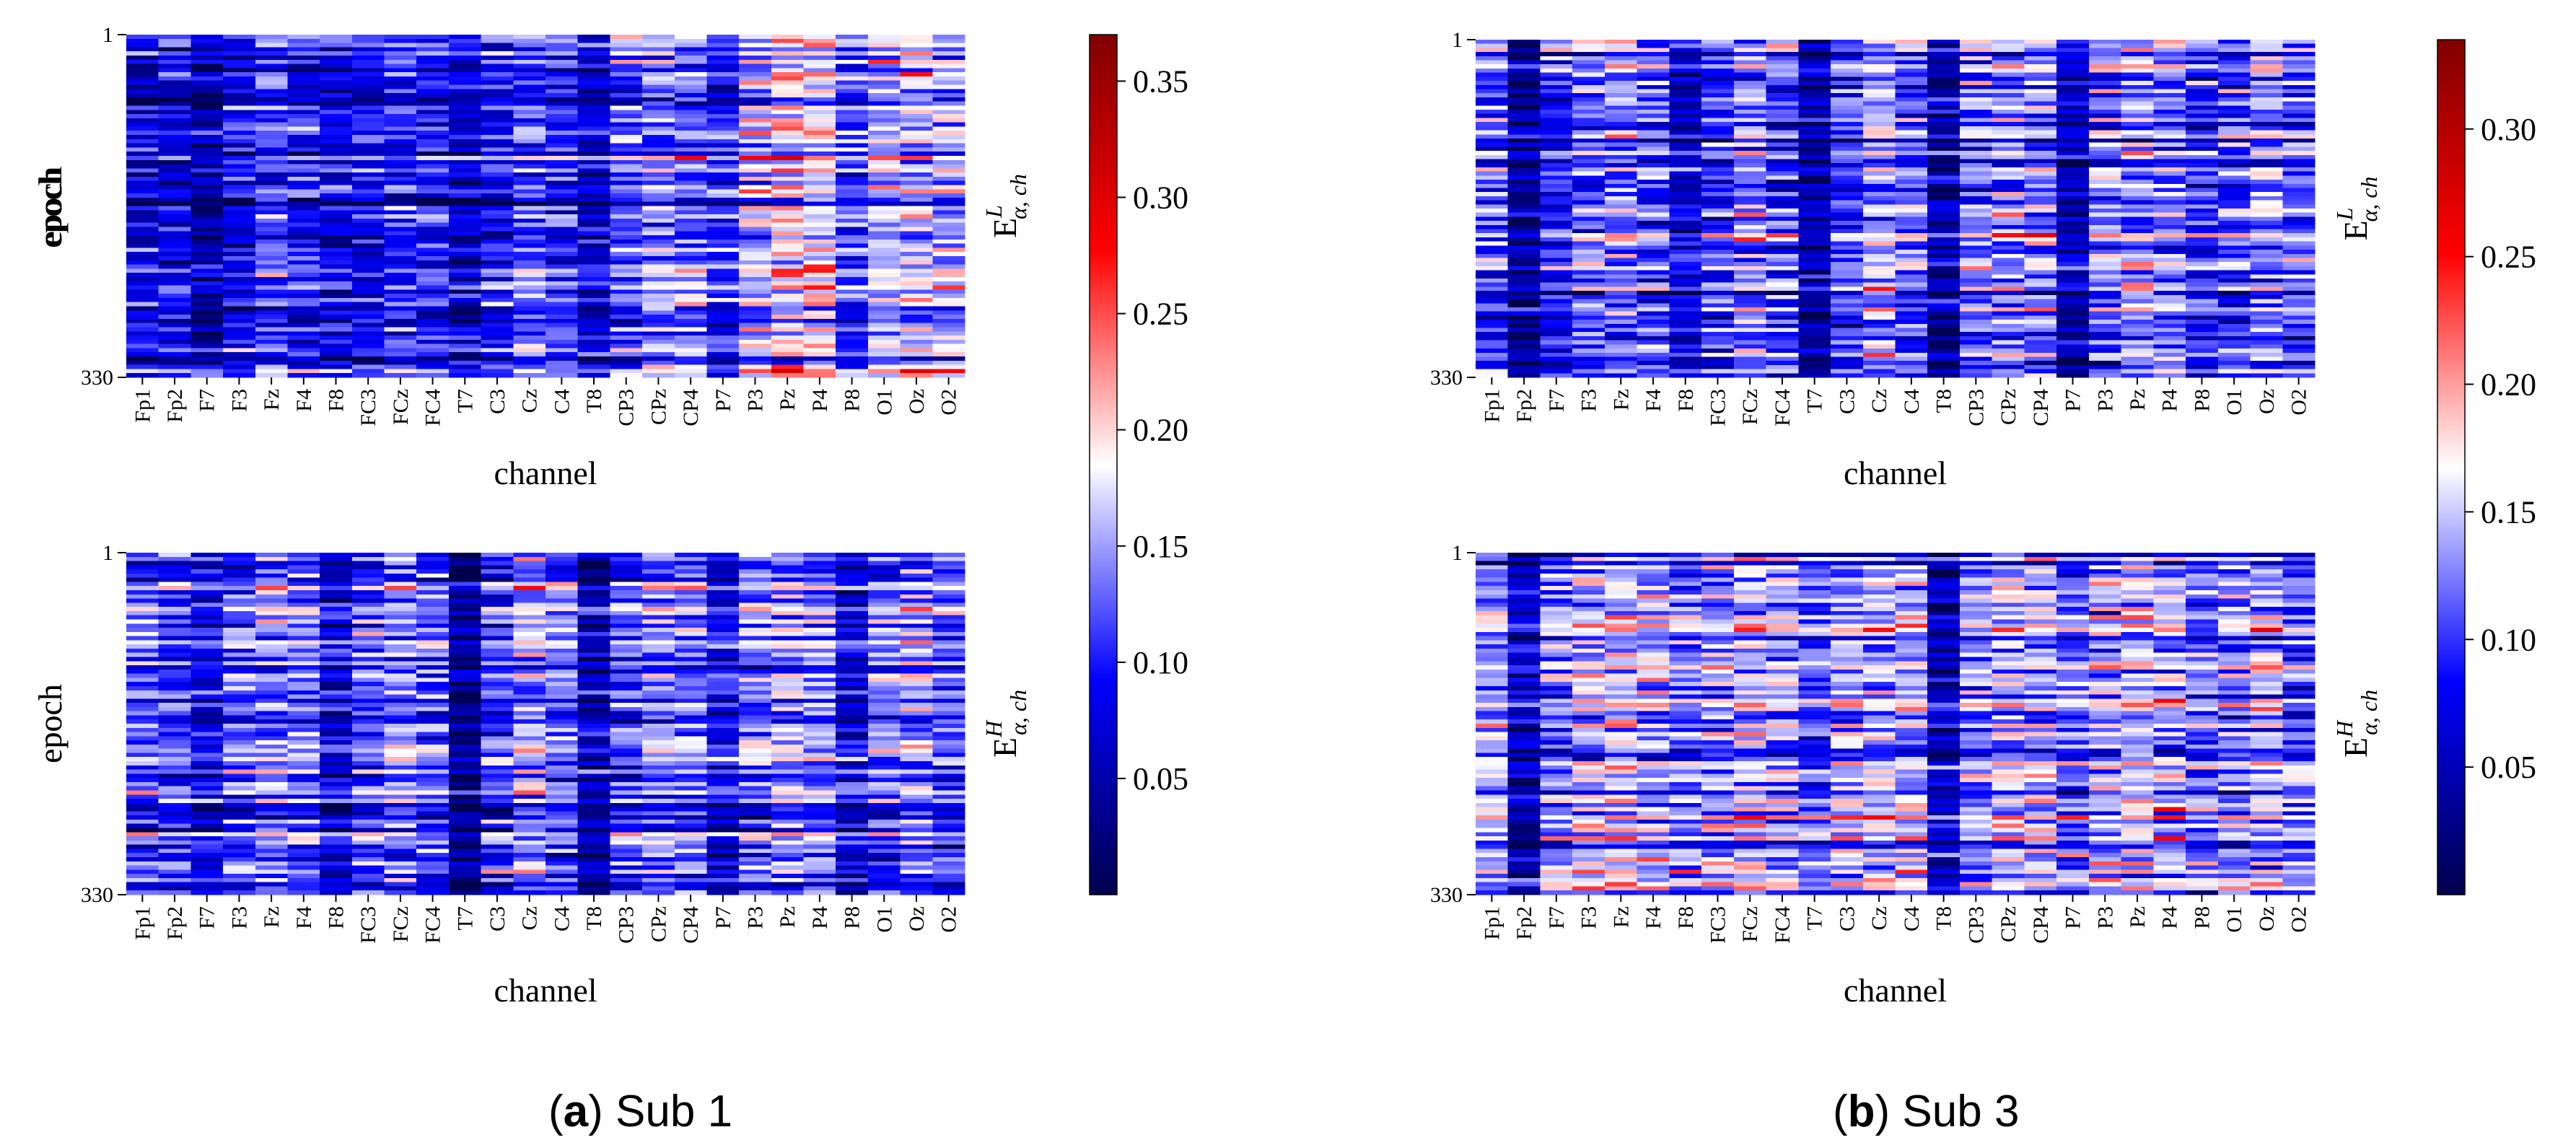  What do you see at coordinates (545, 990) in the screenshot?
I see `x-axis-label: channel` at bounding box center [545, 990].